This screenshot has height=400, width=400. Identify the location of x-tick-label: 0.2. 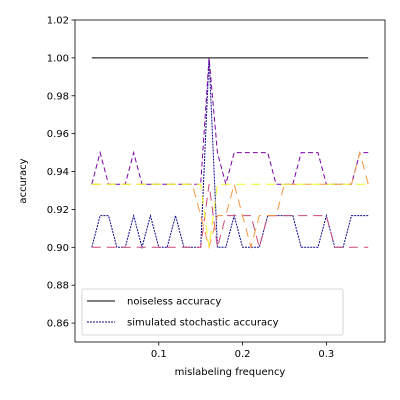
(243, 354).